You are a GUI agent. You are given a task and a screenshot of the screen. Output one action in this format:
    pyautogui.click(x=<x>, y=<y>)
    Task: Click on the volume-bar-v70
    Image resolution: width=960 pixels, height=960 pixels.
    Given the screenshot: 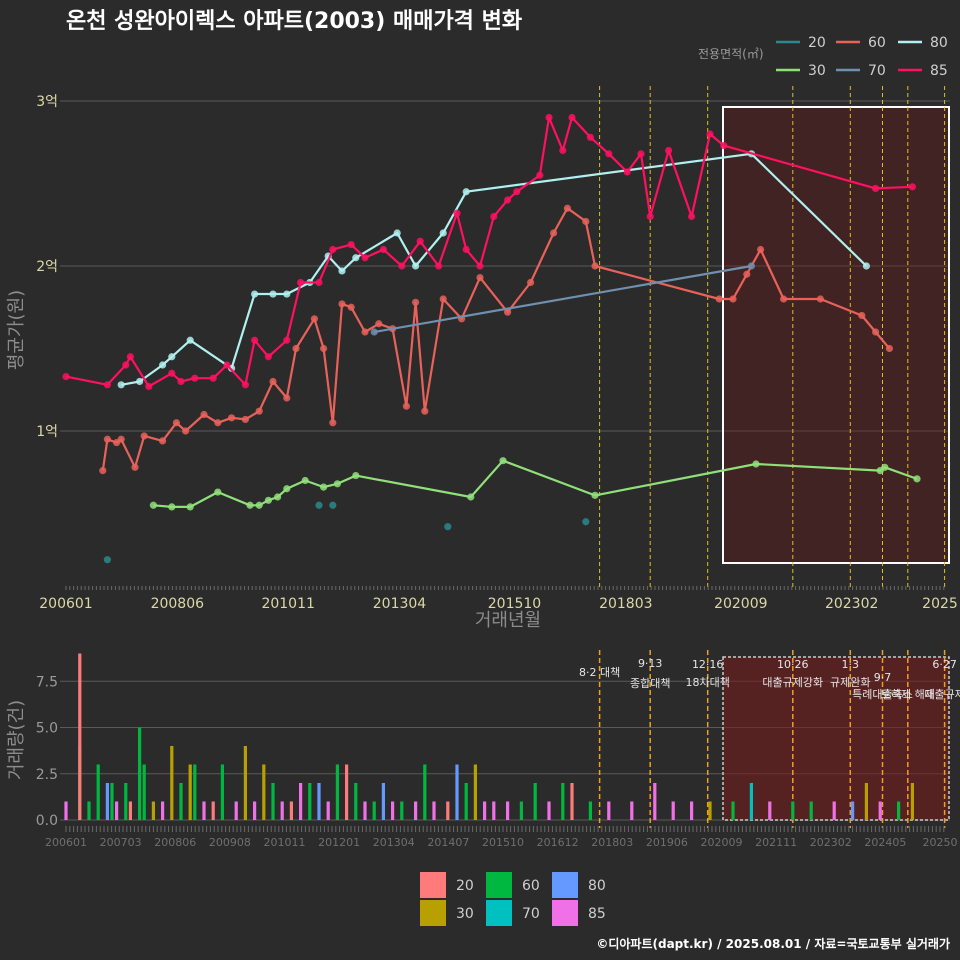 What is the action you would take?
    pyautogui.click(x=751, y=801)
    